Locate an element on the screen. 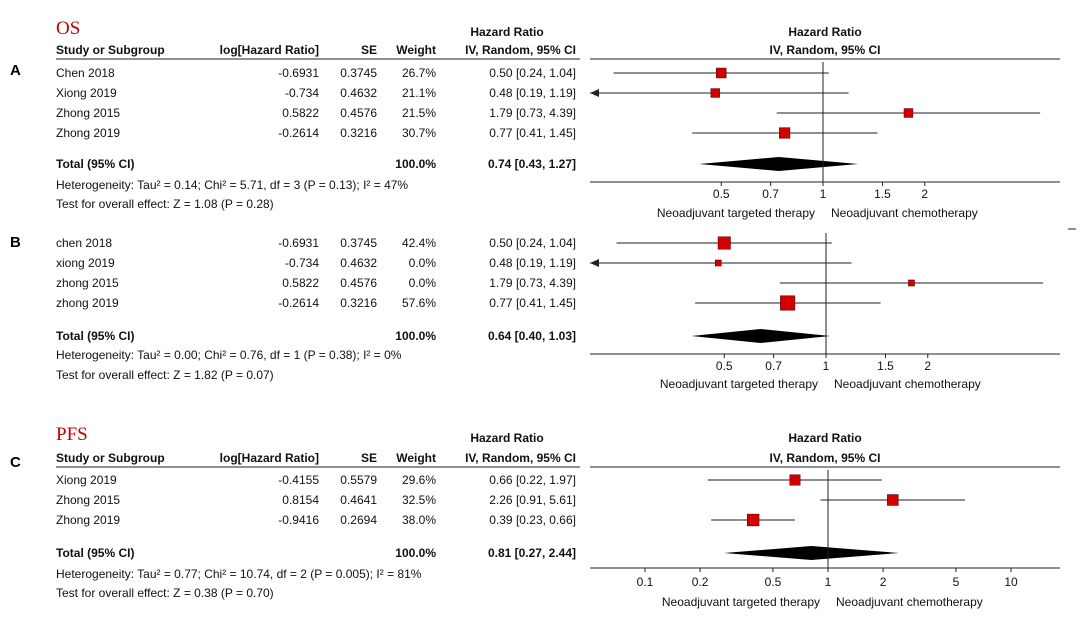  total-weight: 100.0% is located at coordinates (415, 553).